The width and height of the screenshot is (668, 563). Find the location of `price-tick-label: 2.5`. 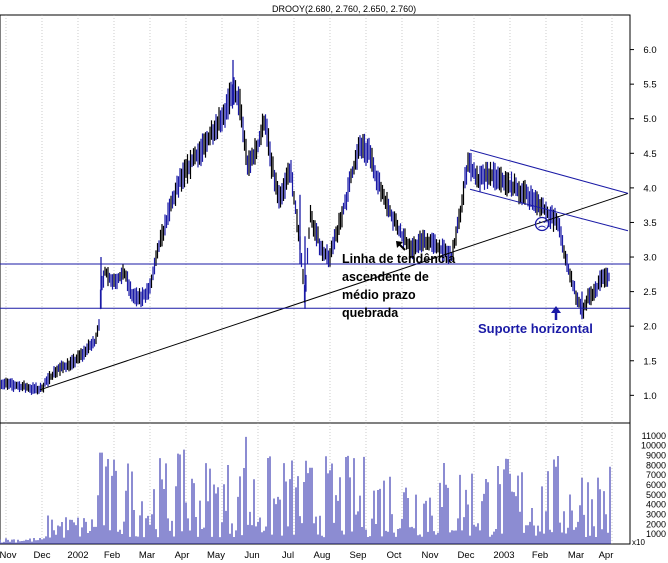

price-tick-label: 2.5 is located at coordinates (649, 292).